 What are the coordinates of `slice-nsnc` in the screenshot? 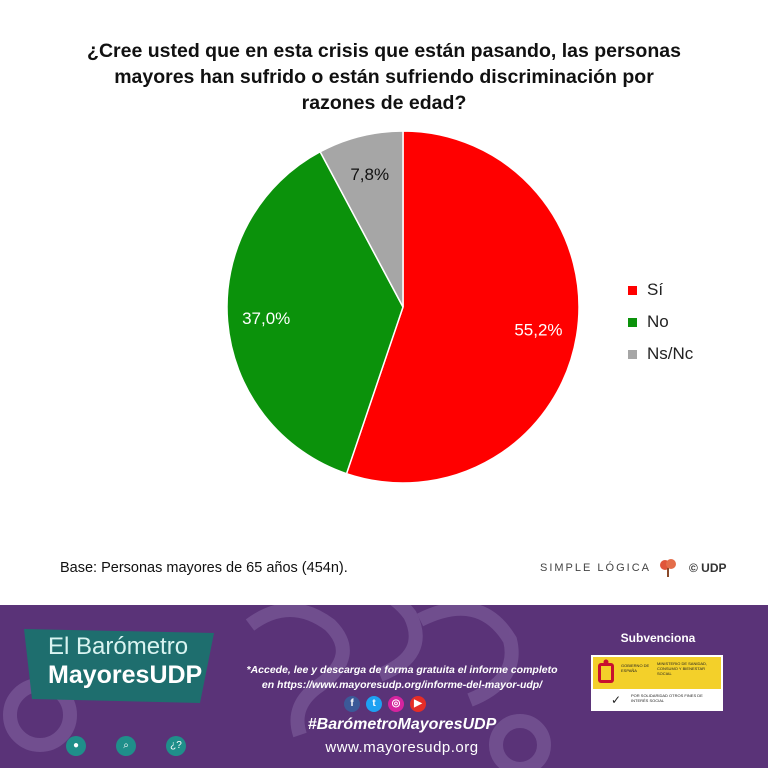 It's located at (361, 219).